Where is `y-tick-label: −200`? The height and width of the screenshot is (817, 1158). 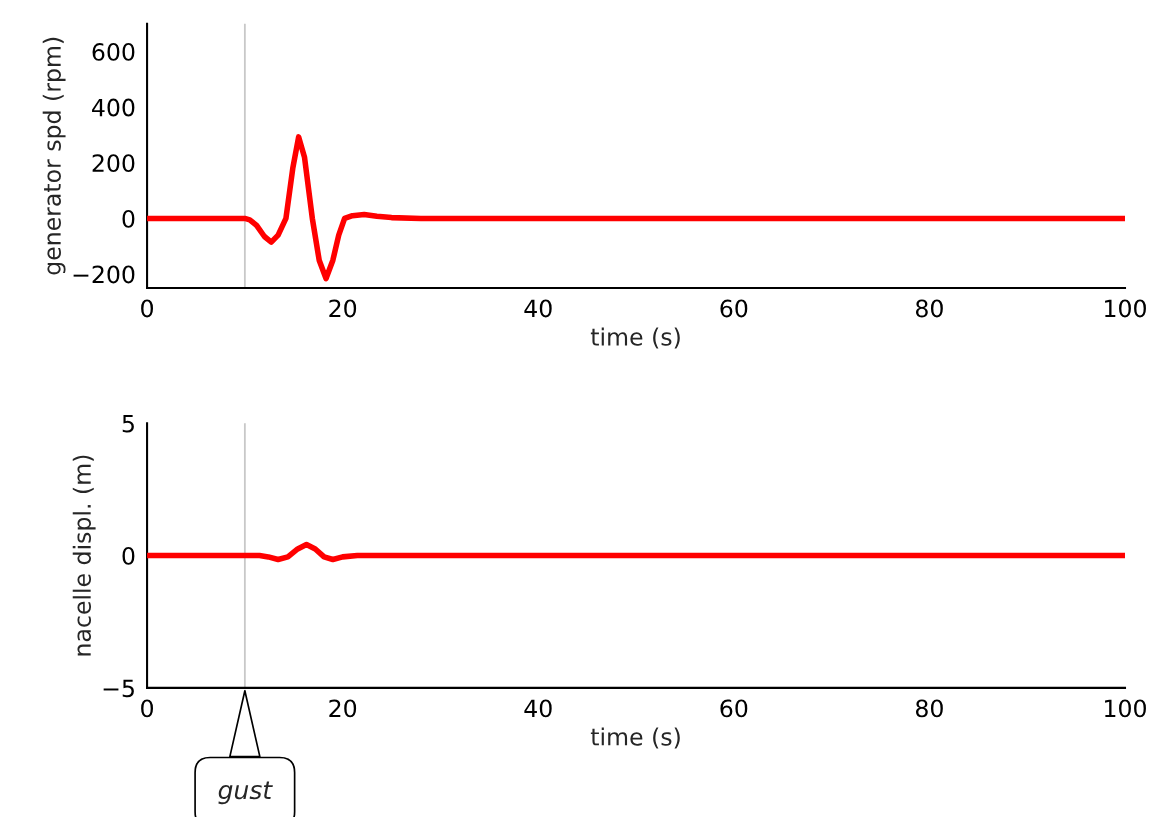 y-tick-label: −200 is located at coordinates (104, 274).